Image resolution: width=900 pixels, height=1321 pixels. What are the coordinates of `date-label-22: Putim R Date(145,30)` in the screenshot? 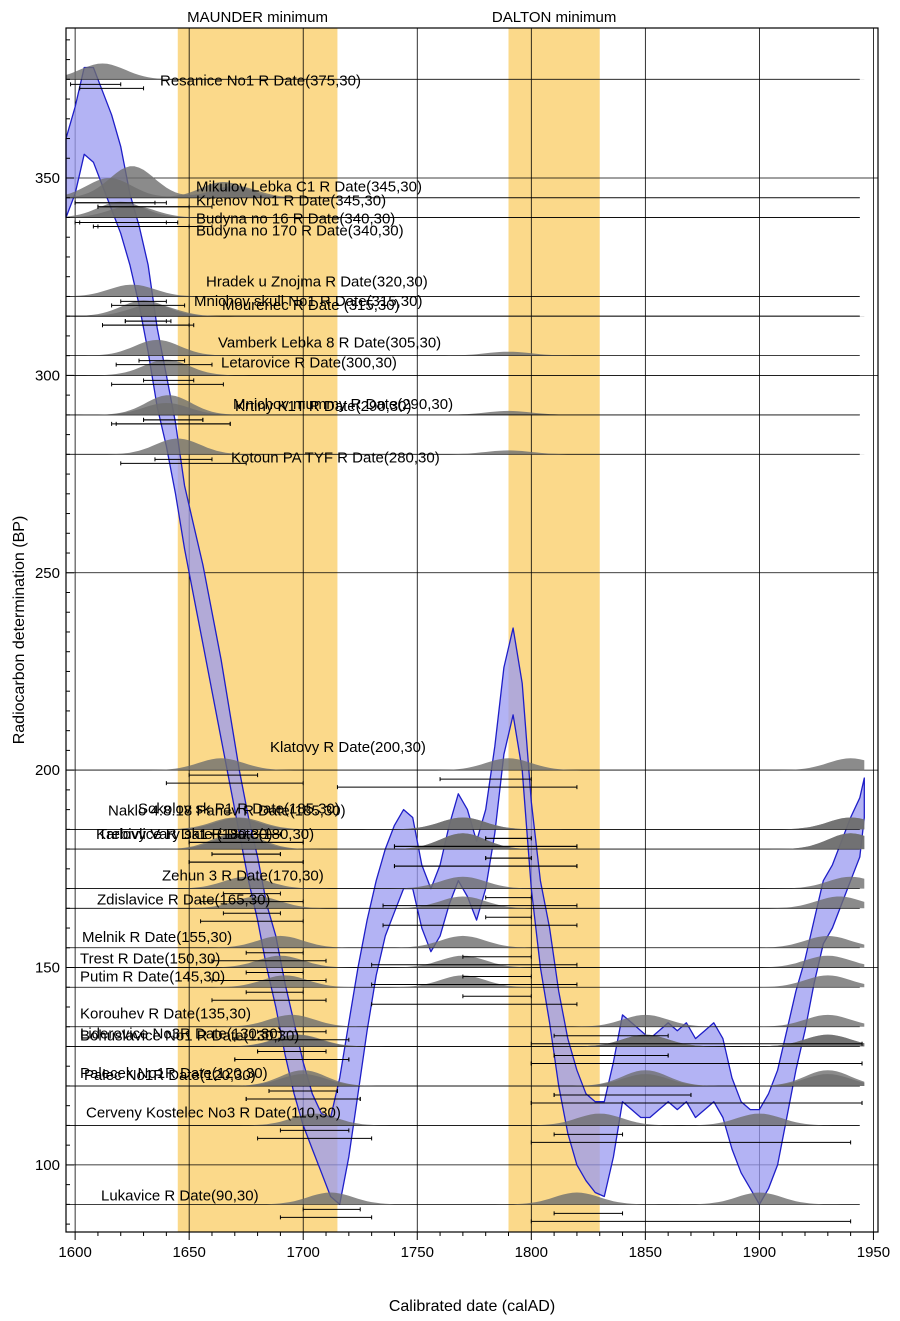 It's located at (152, 976).